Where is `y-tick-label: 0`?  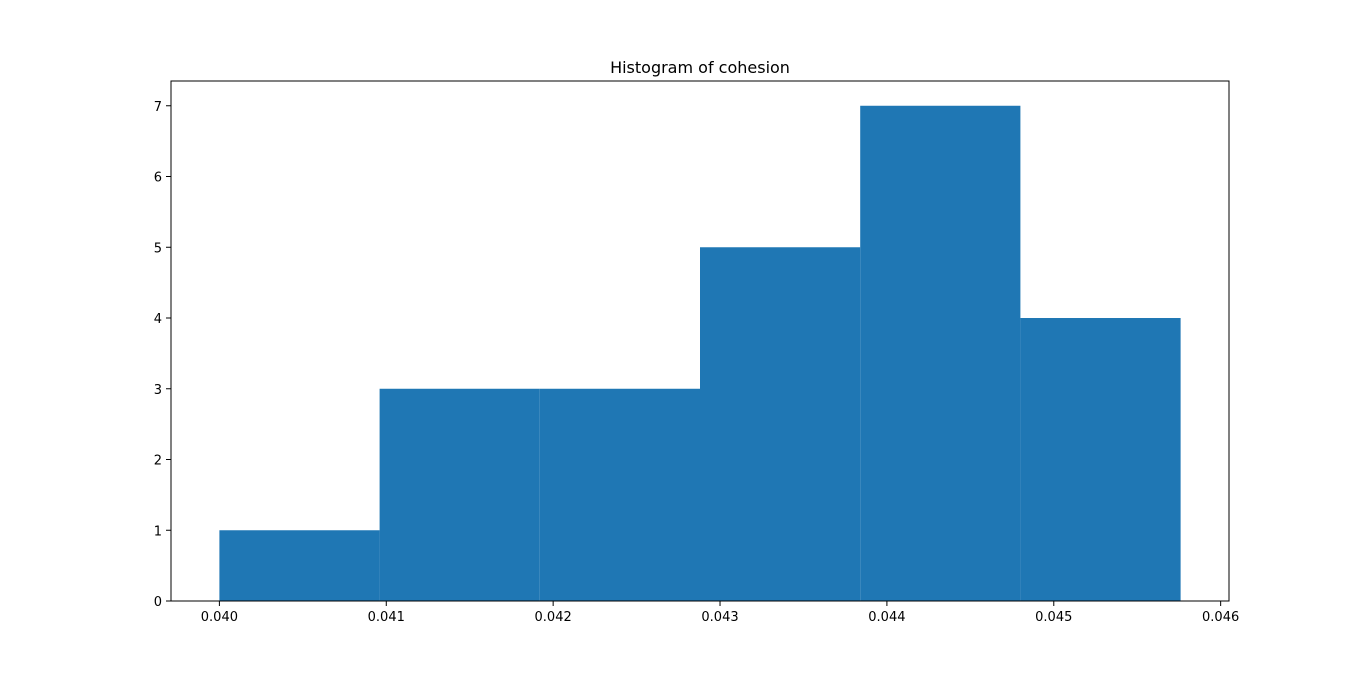
y-tick-label: 0 is located at coordinates (158, 602).